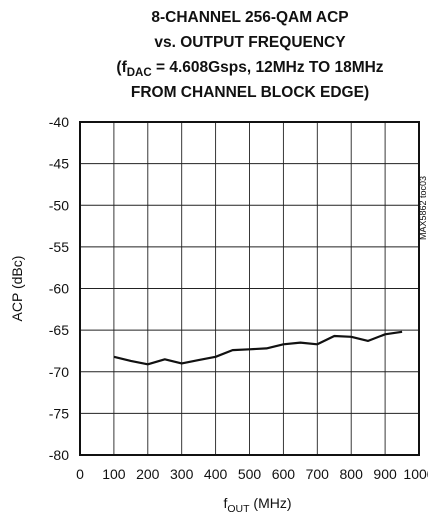 Image resolution: width=428 pixels, height=519 pixels. I want to click on x-tick-label: 900, so click(385, 474).